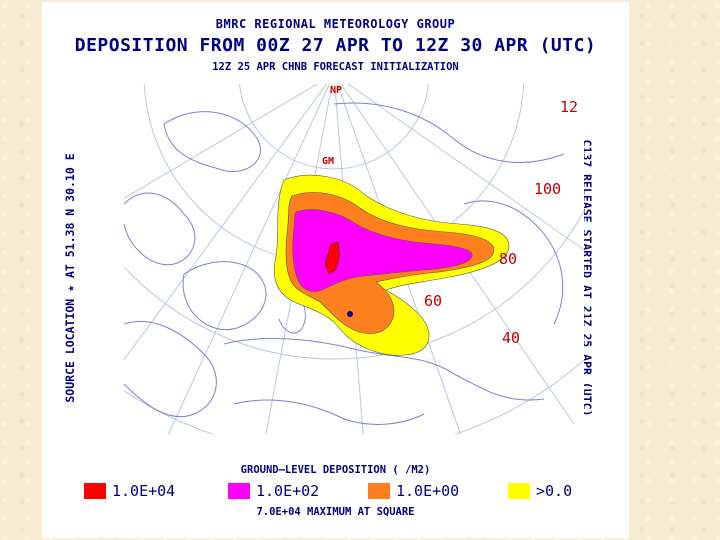 This screenshot has width=720, height=540. I want to click on legend-swatch-orange, so click(379, 491).